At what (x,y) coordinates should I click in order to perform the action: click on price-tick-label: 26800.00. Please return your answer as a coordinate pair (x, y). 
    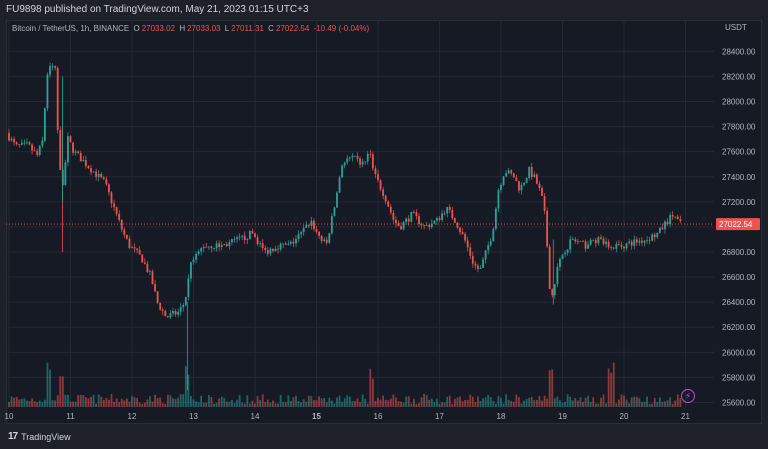
    Looking at the image, I should click on (739, 252).